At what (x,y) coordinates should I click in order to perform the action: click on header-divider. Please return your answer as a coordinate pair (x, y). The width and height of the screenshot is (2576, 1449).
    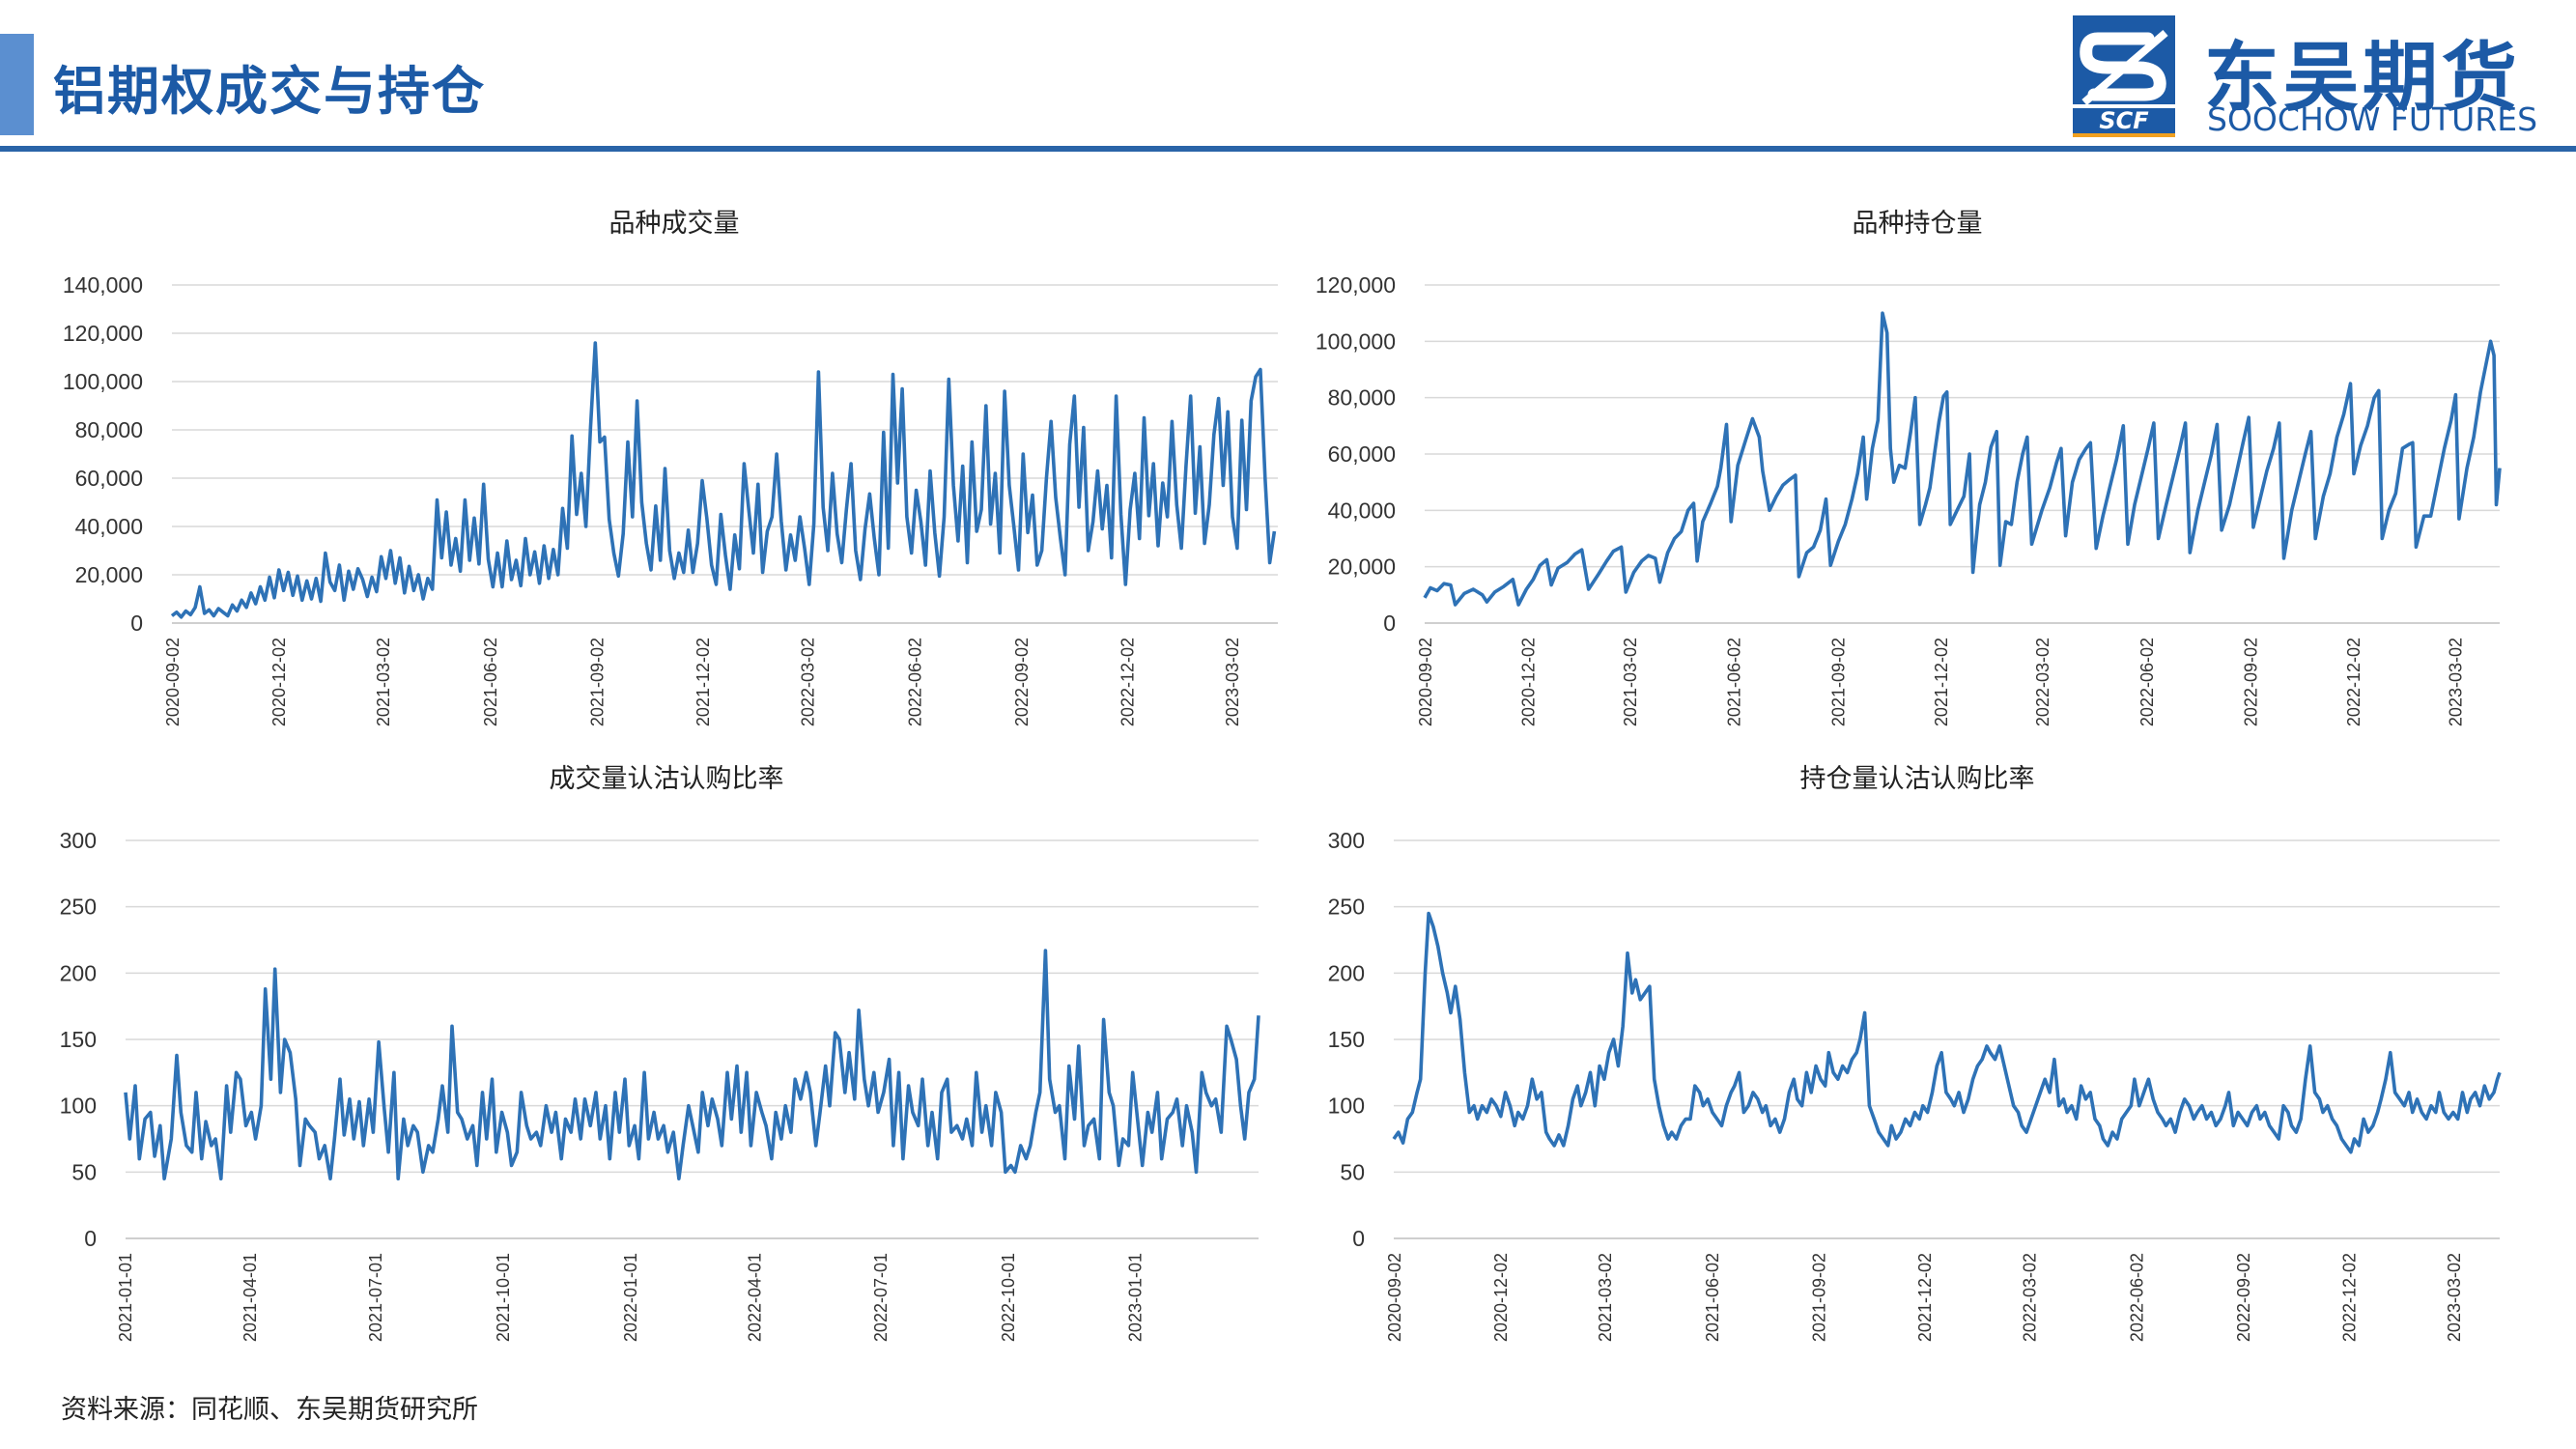
    Looking at the image, I should click on (1288, 149).